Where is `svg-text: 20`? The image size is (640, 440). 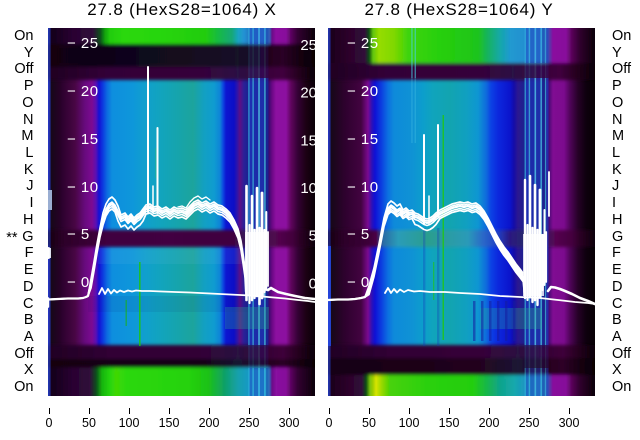
svg-text: 20 is located at coordinates (307, 93).